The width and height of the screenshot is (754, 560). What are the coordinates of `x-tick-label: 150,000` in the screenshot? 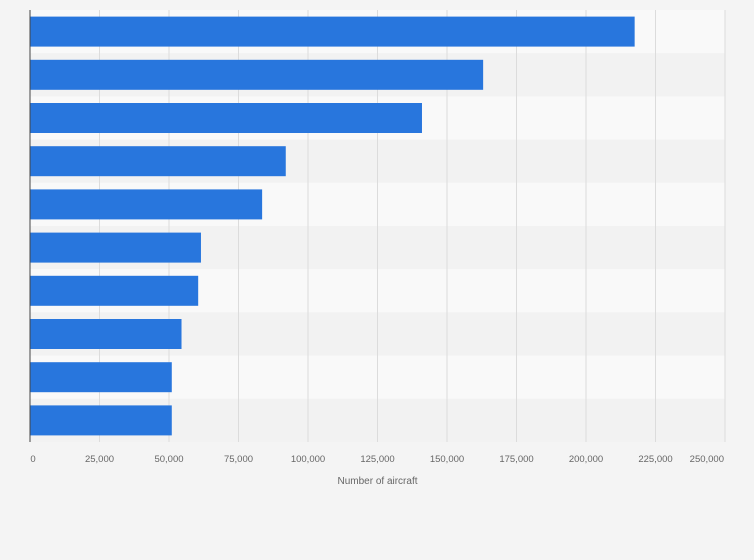 It's located at (447, 459).